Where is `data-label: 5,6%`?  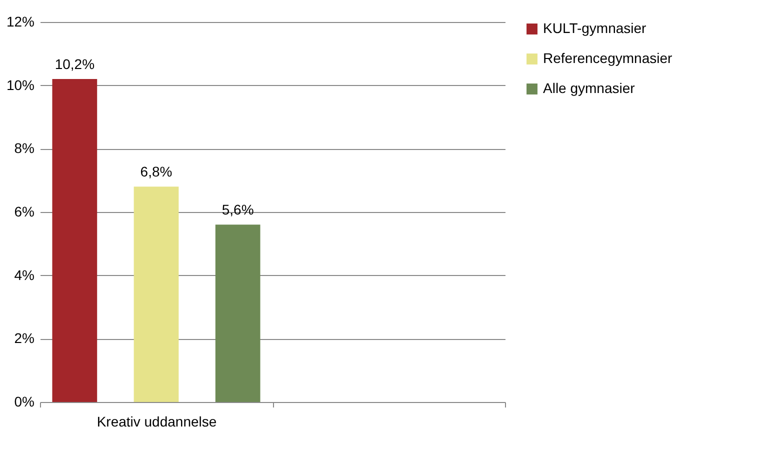
data-label: 5,6% is located at coordinates (238, 210).